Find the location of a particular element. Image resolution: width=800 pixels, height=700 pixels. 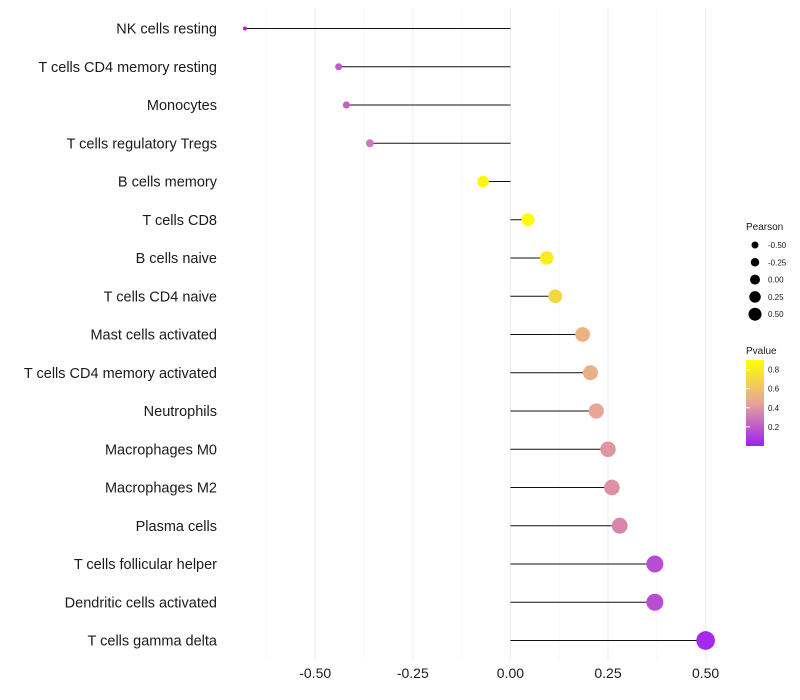

category-label: Macrophages M0 is located at coordinates (161, 450).